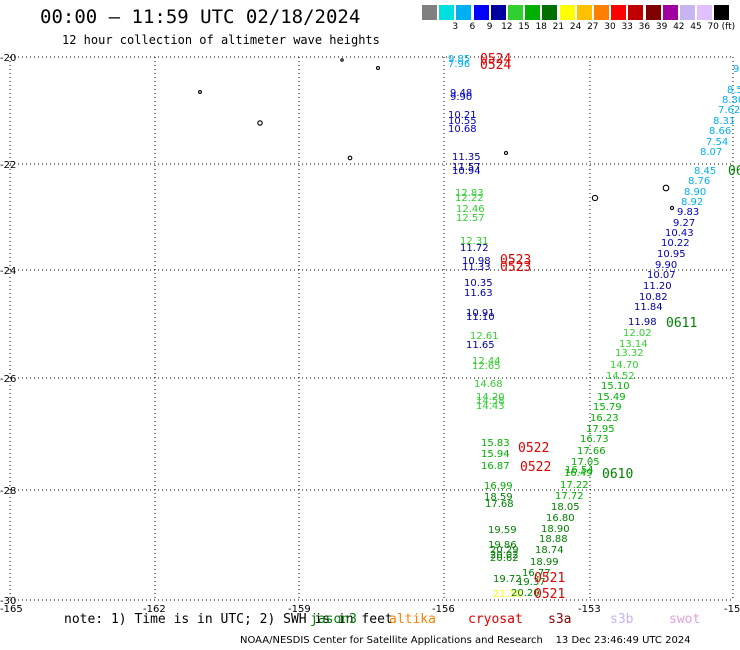 The image size is (740, 650). I want to click on satellite-legend-cryosat: cryosat, so click(495, 619).